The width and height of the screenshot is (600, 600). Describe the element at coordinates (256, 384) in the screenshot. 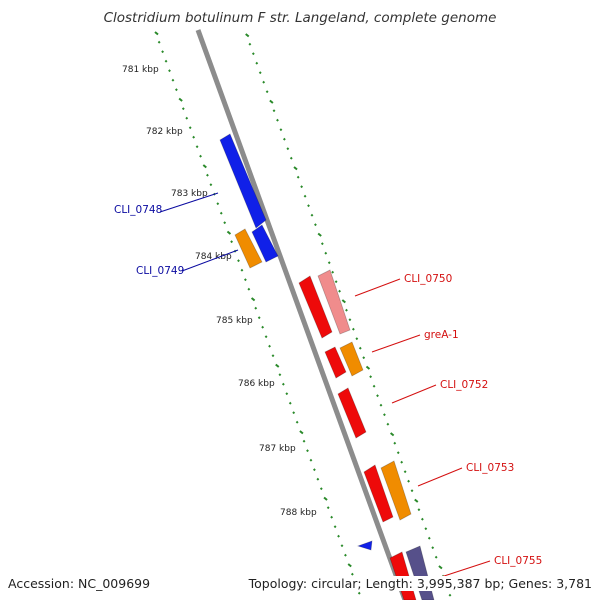

I see `scale-label: 786 kbp` at that location.